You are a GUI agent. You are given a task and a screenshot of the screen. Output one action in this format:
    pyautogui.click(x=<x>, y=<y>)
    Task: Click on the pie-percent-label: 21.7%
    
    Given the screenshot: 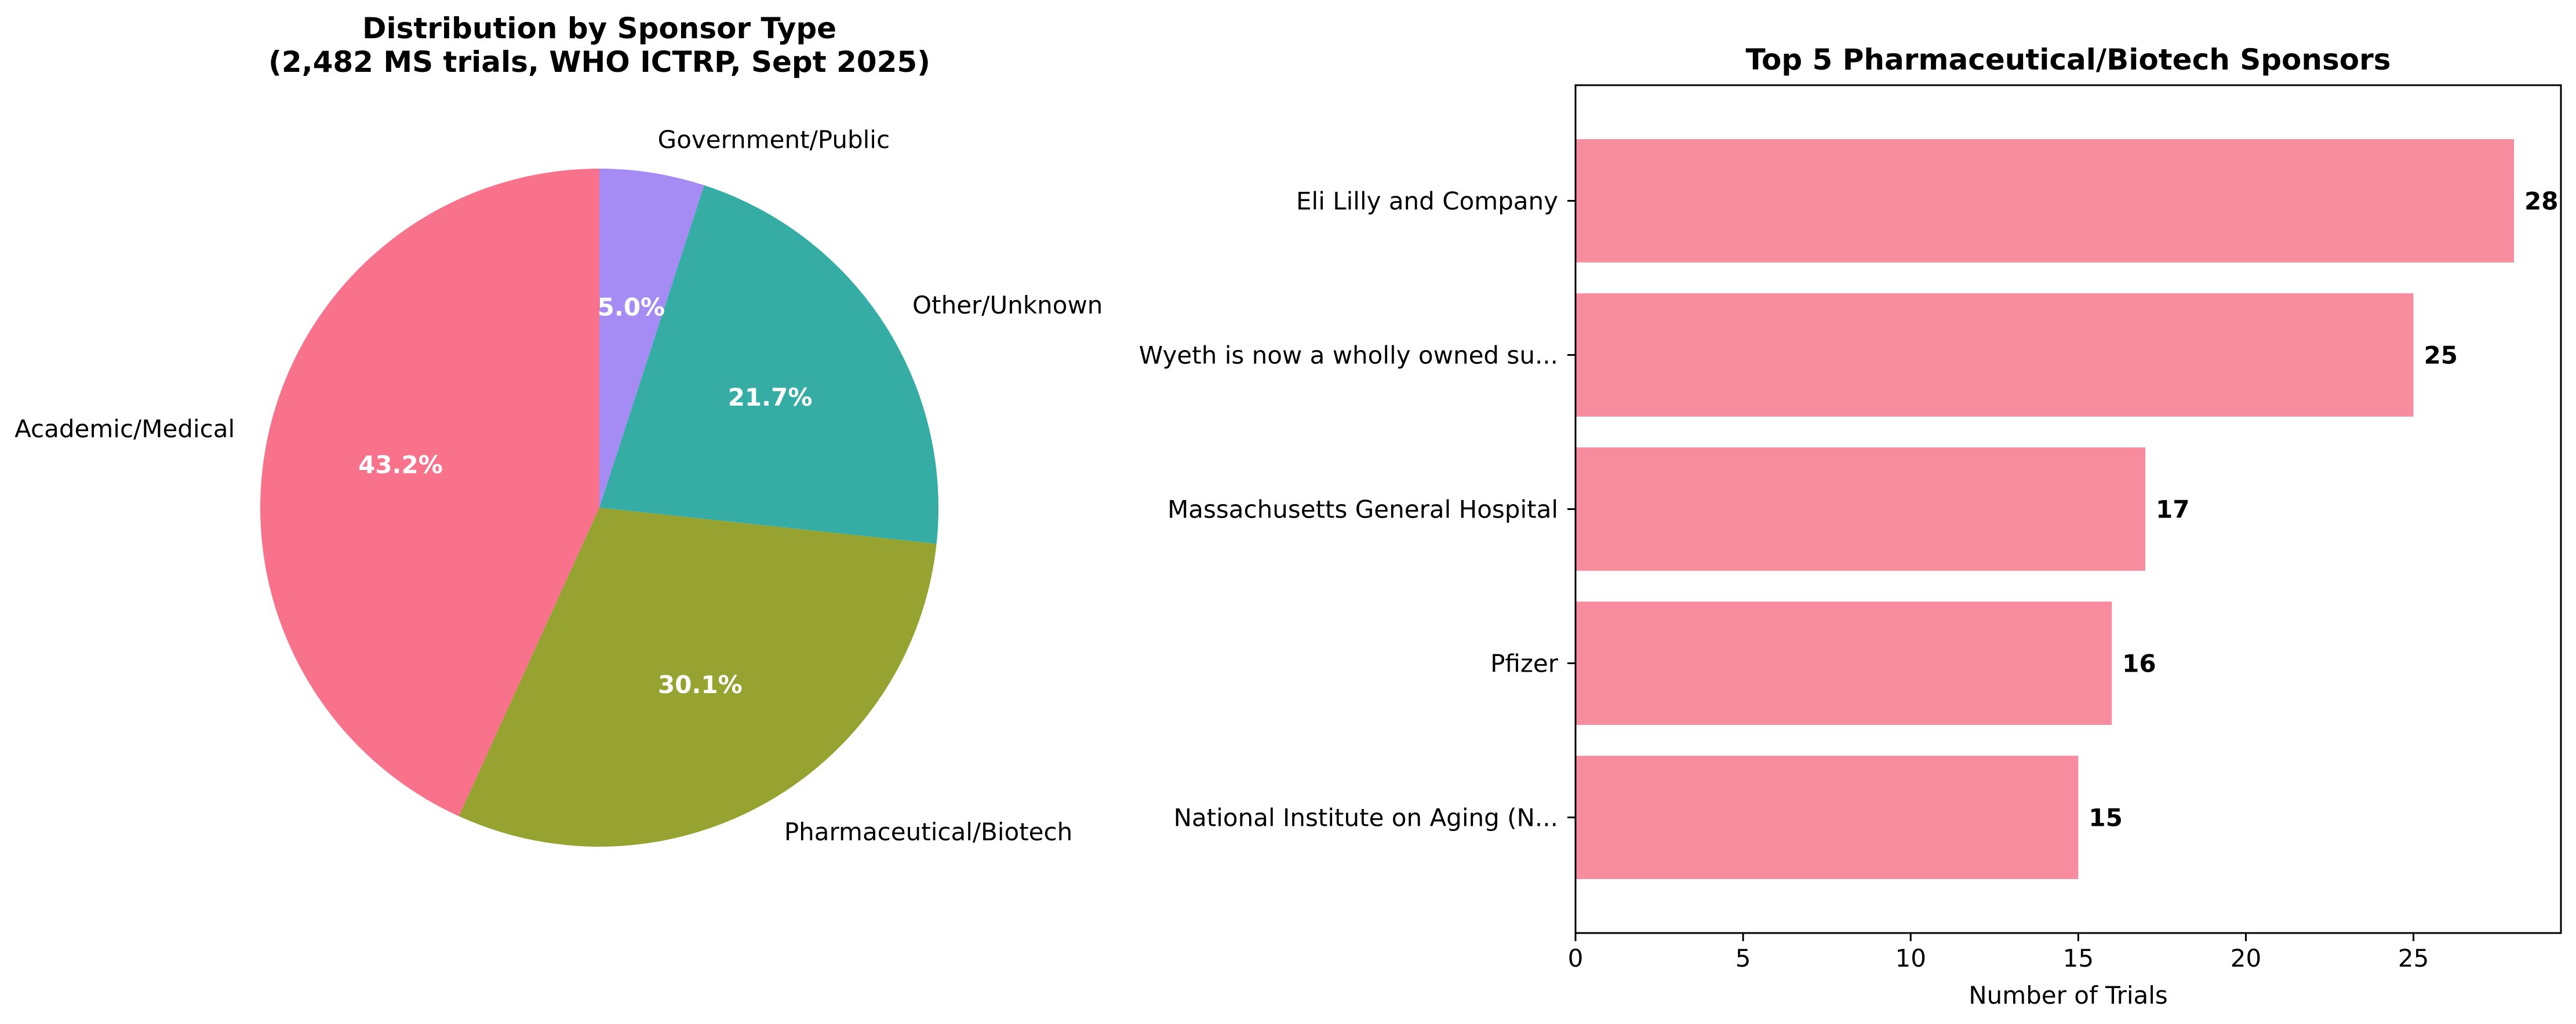 What is the action you would take?
    pyautogui.click(x=771, y=397)
    